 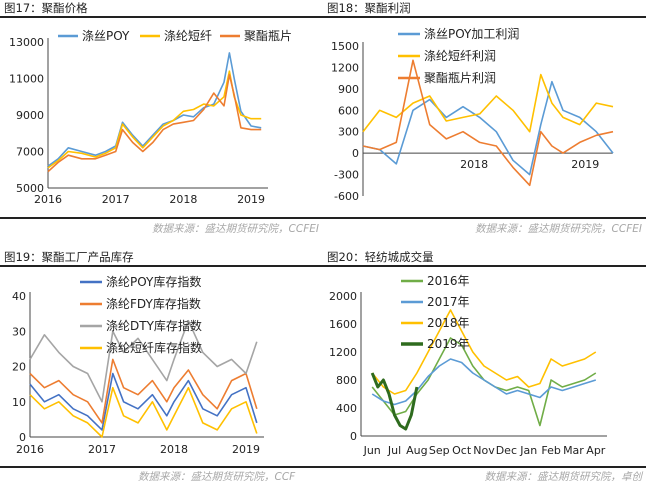 What do you see at coordinates (563, 477) in the screenshot?
I see `data-source: 数据来源：盛达期货研究院，卓创` at bounding box center [563, 477].